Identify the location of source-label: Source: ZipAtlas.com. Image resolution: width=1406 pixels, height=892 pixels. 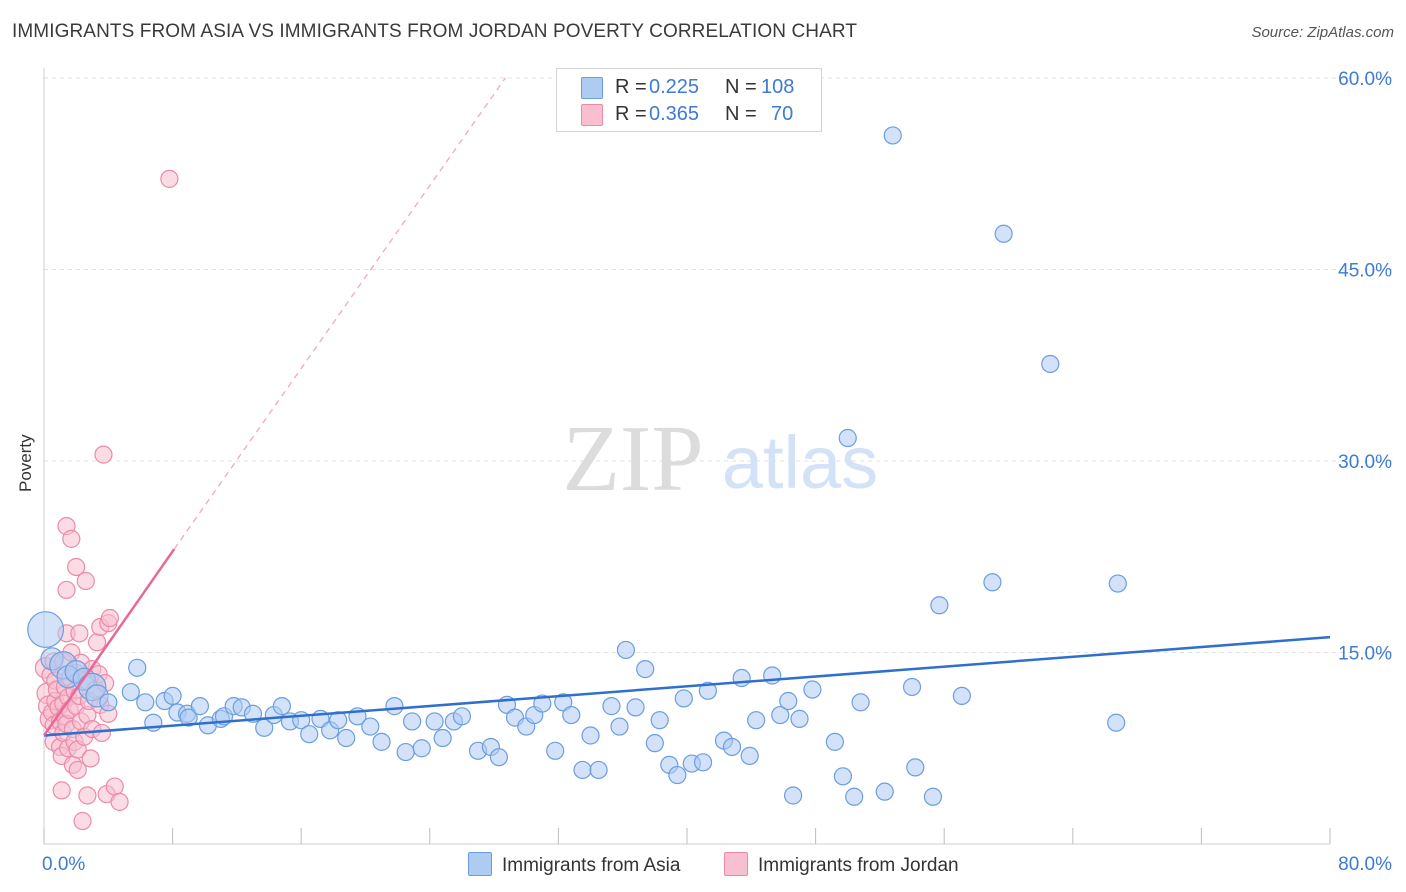
(1322, 32).